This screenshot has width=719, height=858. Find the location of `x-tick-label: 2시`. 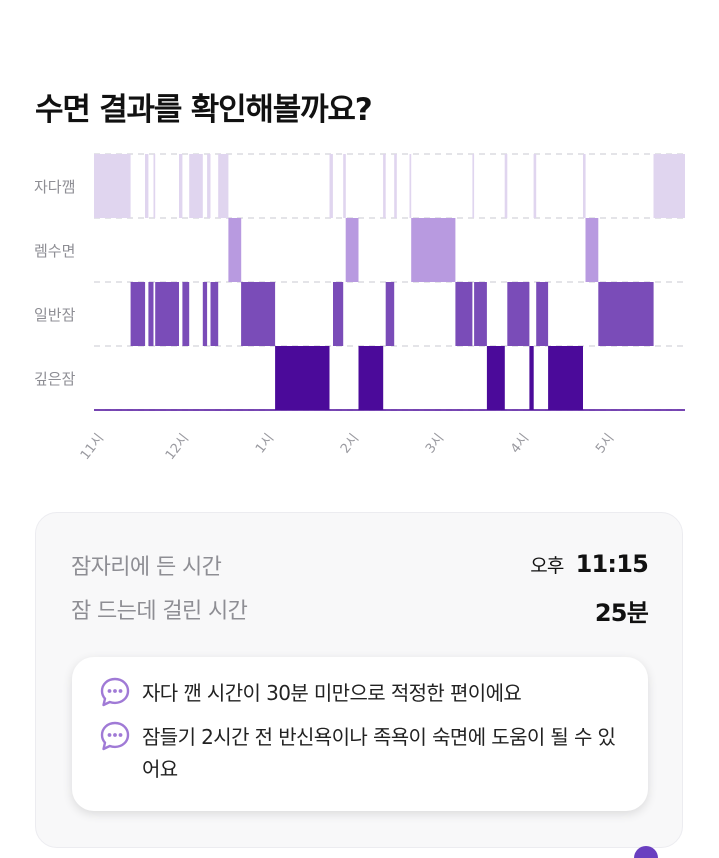

x-tick-label: 2시 is located at coordinates (350, 443).